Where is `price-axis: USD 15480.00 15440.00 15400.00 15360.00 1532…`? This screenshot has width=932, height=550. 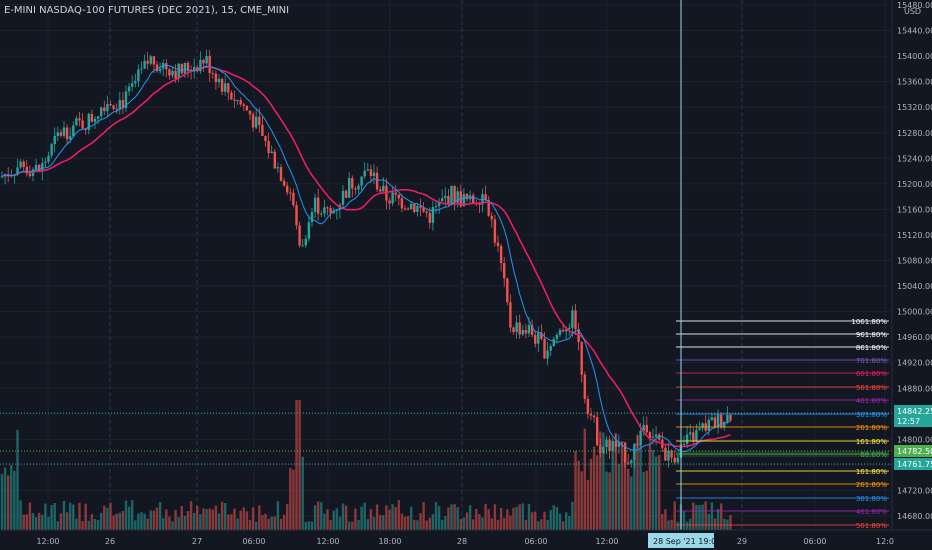 price-axis: USD 15480.00 15440.00 15400.00 15360.00 1532… is located at coordinates (911, 265).